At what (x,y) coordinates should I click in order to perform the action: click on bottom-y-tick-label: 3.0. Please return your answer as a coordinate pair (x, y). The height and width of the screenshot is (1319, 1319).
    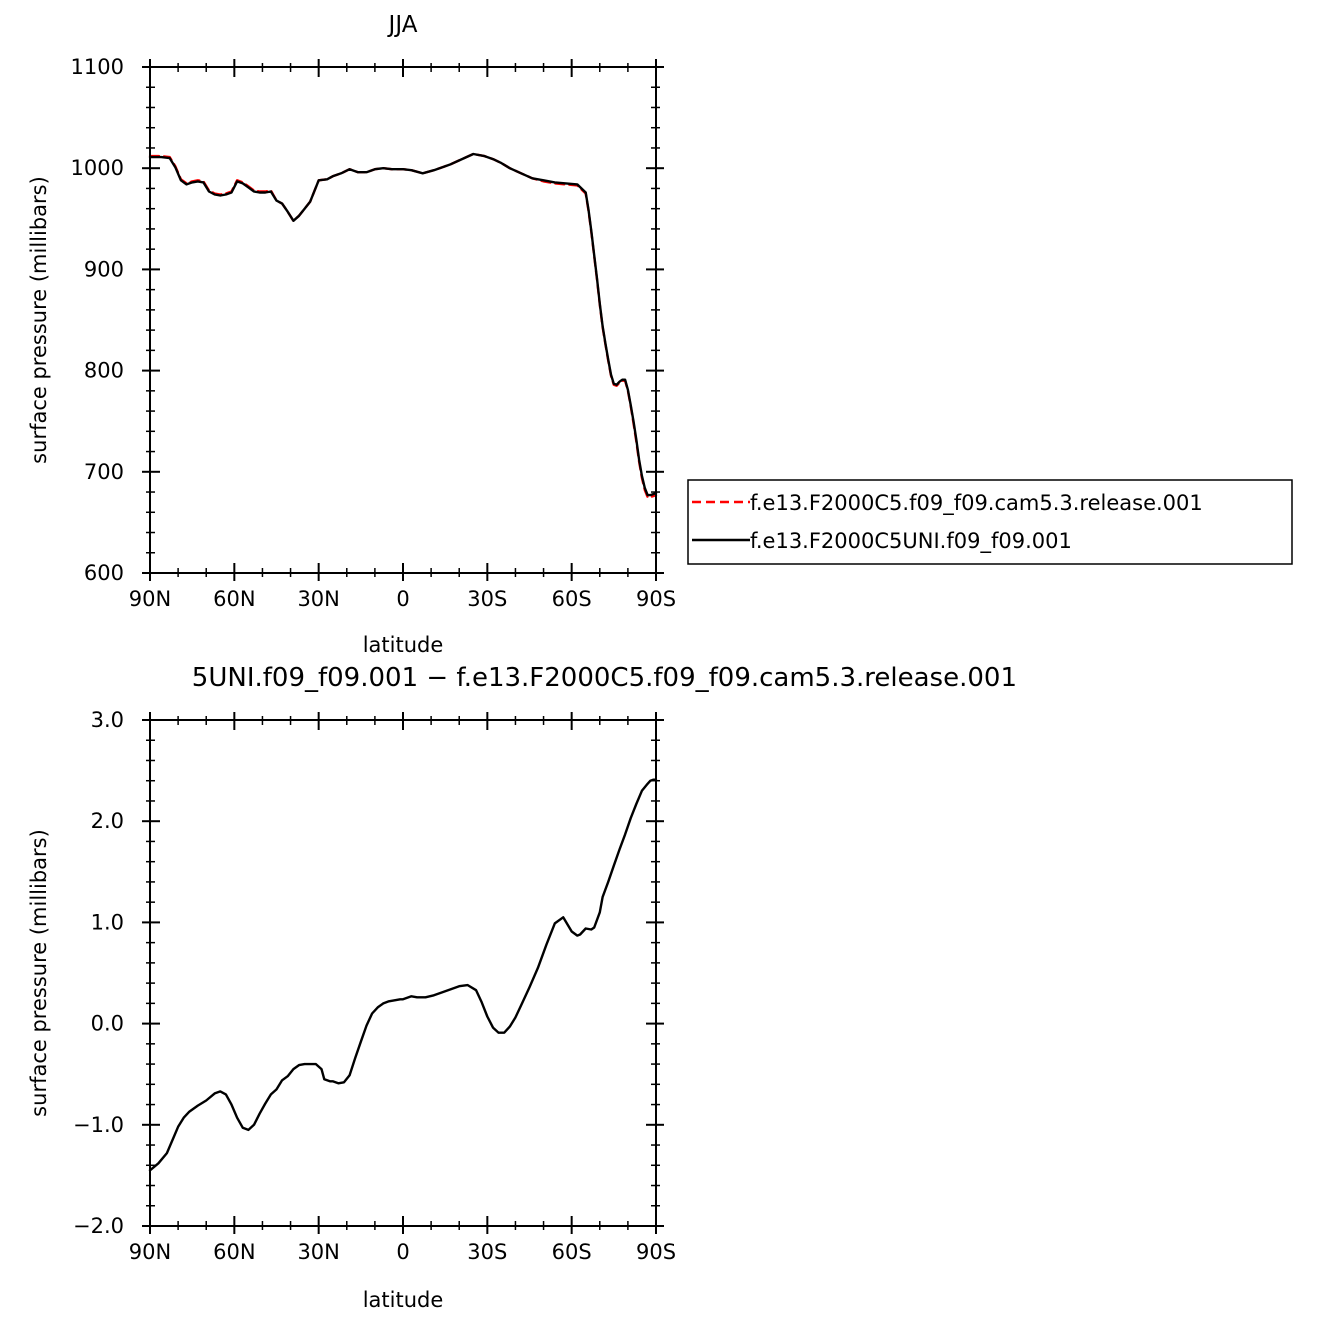
    Looking at the image, I should click on (107, 720).